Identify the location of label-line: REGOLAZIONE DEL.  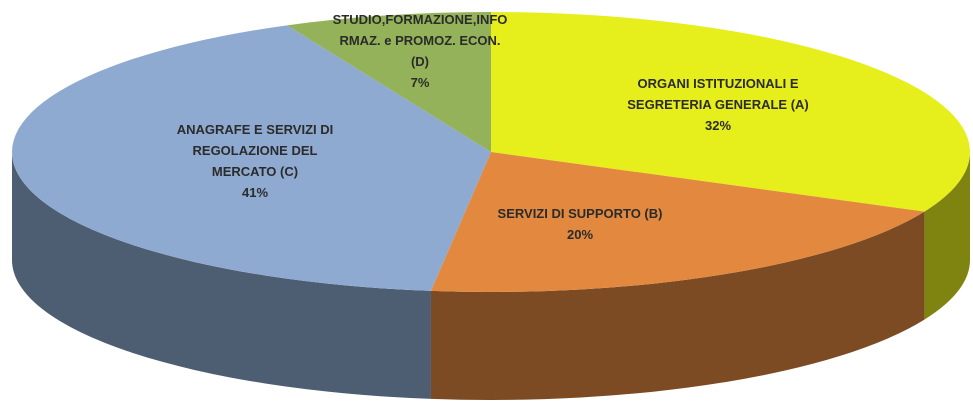
(255, 150).